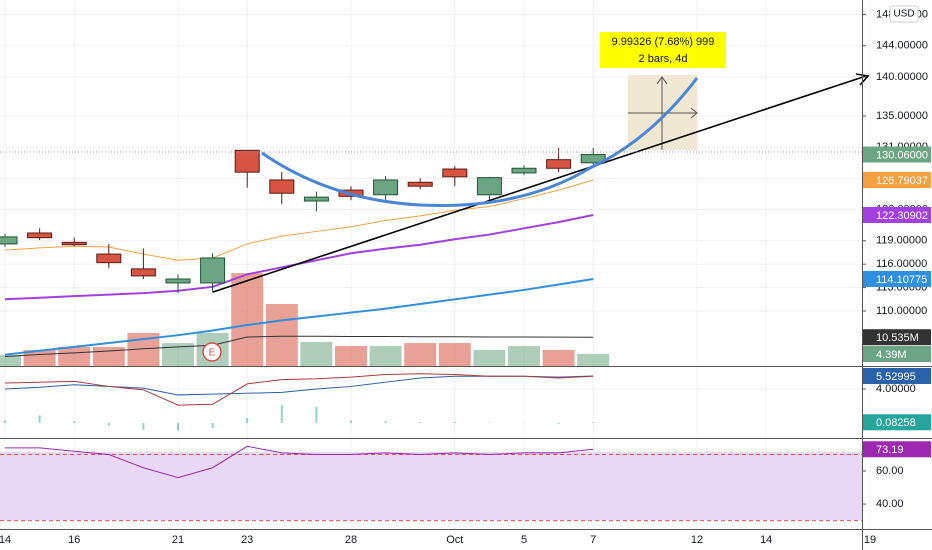 This screenshot has height=550, width=932. I want to click on y-tick-label: 60.00, so click(890, 471).